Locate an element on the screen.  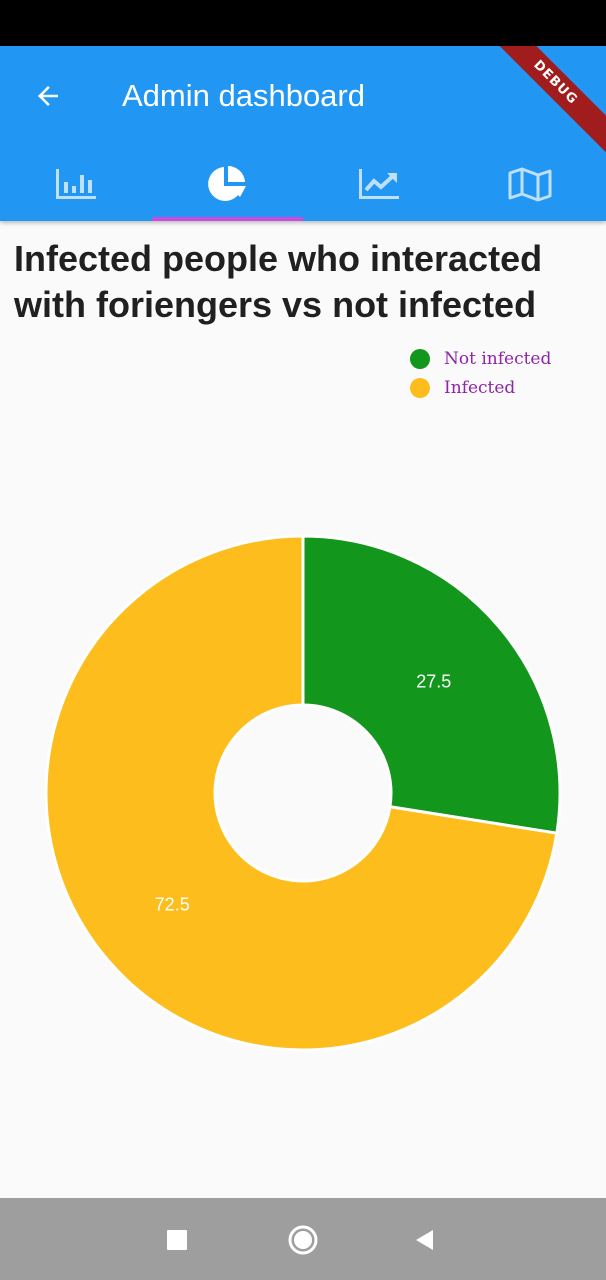
bar-chart-icon is located at coordinates (75, 183).